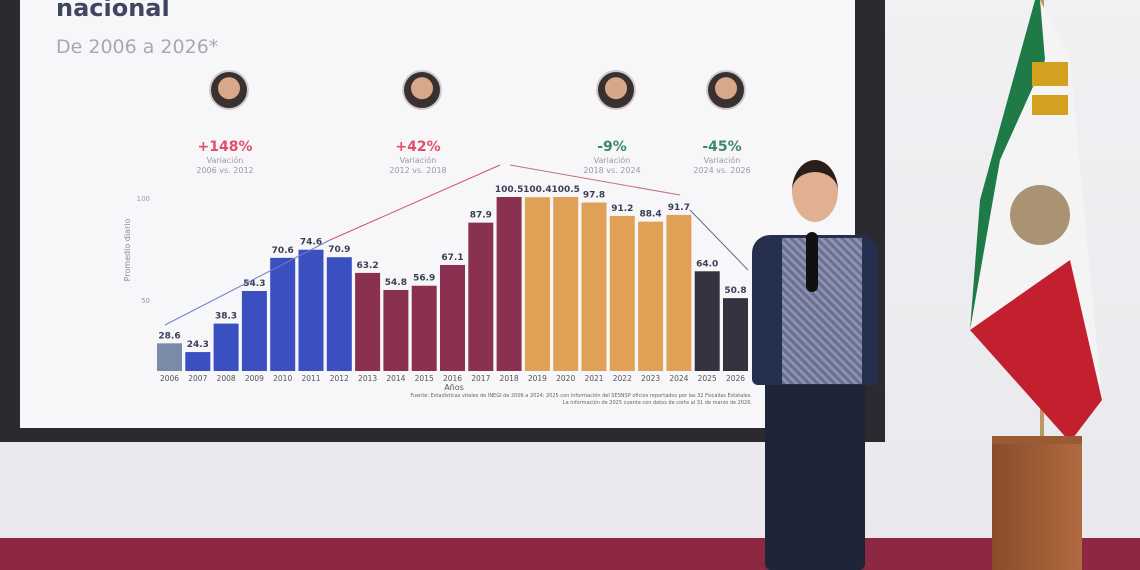 This screenshot has height=570, width=1140. I want to click on speaker-legs, so click(815, 475).